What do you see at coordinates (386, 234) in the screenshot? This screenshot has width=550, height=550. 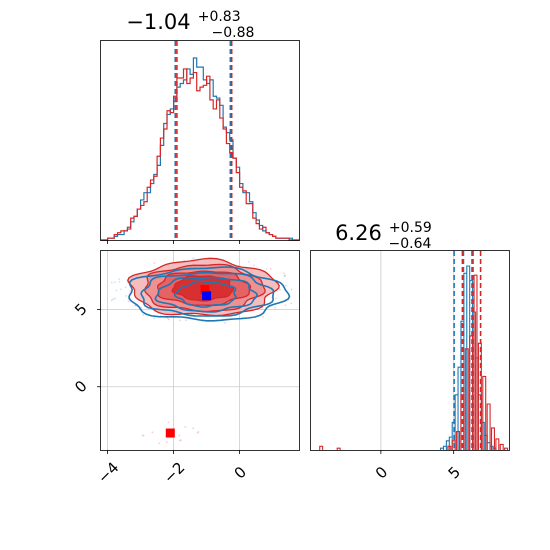 I see `panel-2-title: 6.26 +0.59 −0.64` at bounding box center [386, 234].